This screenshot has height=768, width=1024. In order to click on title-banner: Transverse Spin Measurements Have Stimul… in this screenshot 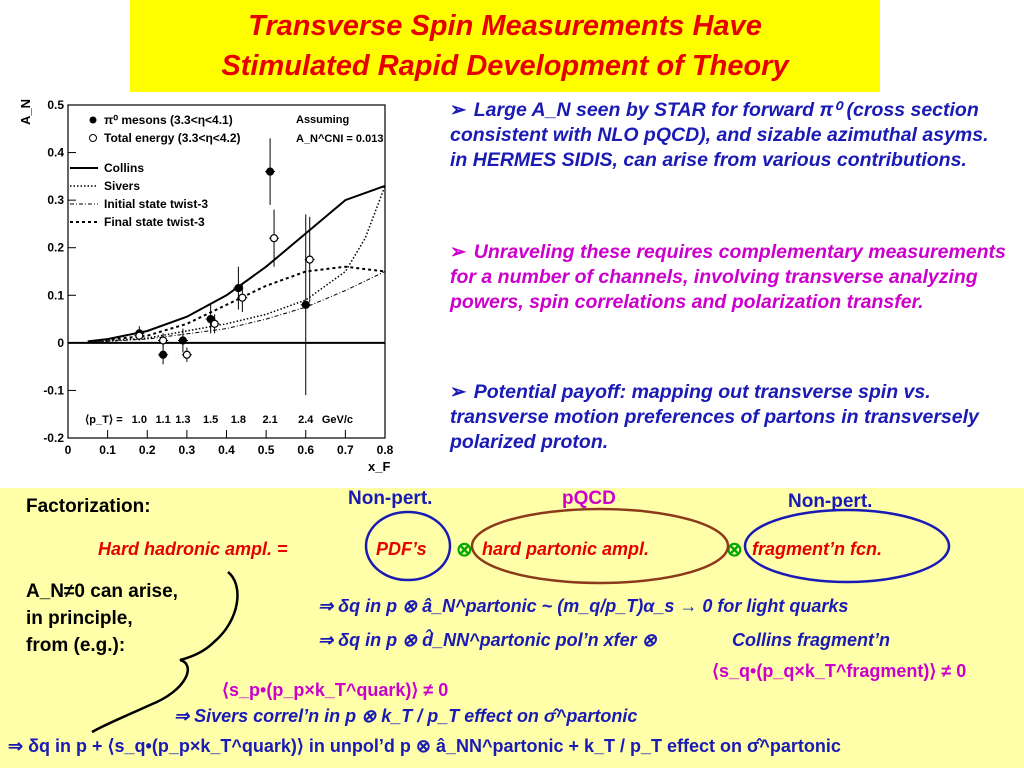, I will do `click(505, 46)`.